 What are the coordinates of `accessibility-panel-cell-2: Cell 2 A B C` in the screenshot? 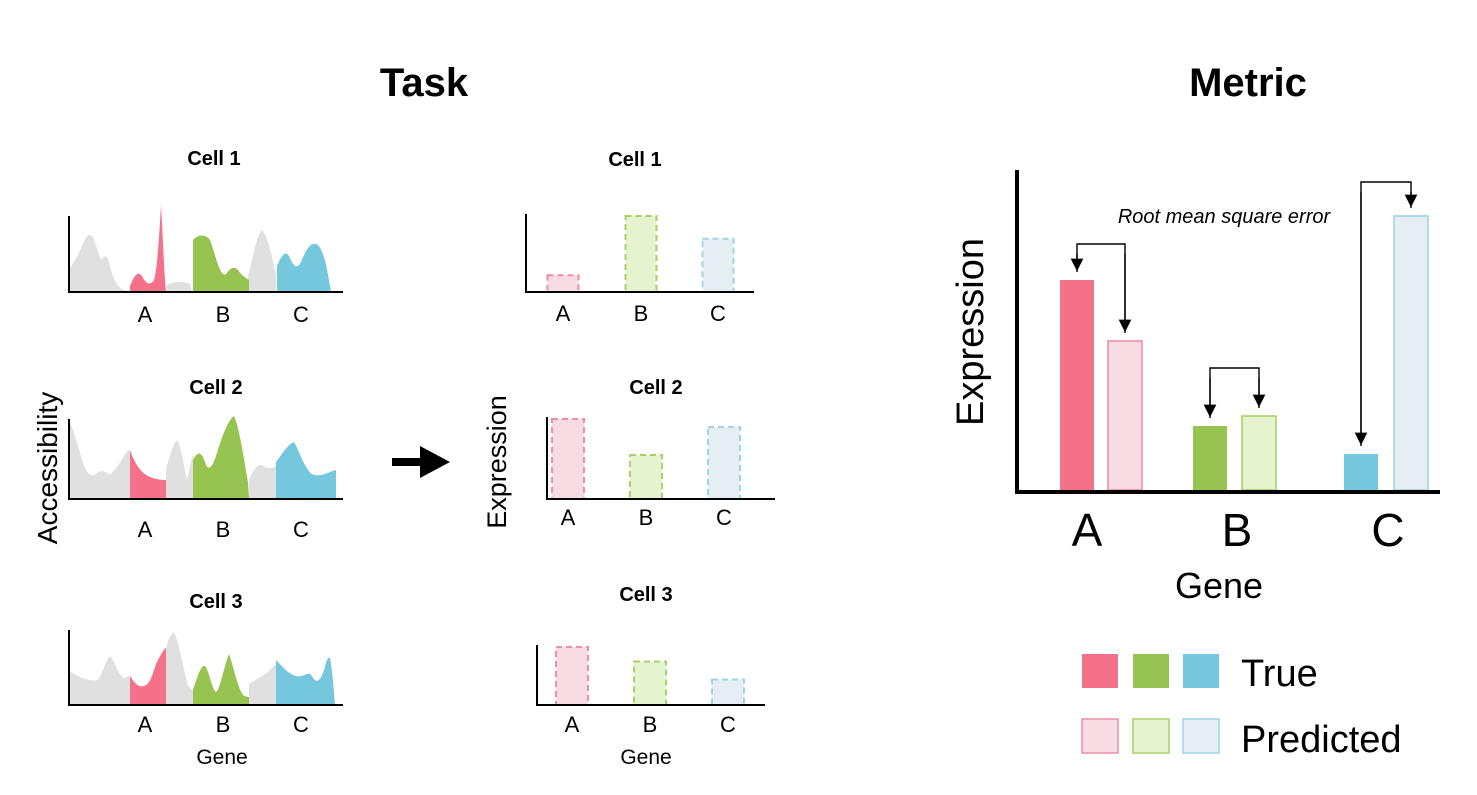 It's located at (205, 459).